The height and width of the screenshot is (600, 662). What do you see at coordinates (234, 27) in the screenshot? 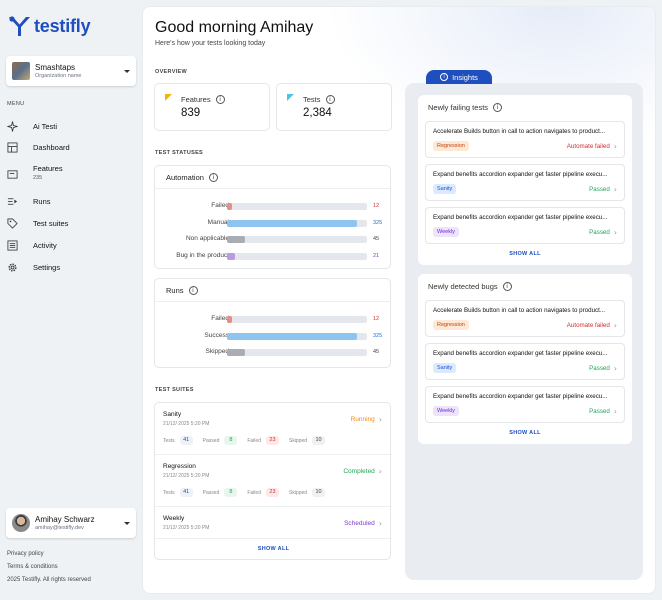
I see `page-title: Good morning Amihay` at bounding box center [234, 27].